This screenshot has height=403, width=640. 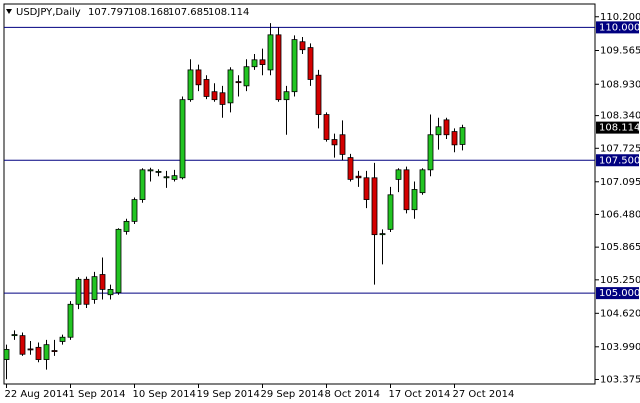 What do you see at coordinates (620, 148) in the screenshot?
I see `y-tick-label: 107.725` at bounding box center [620, 148].